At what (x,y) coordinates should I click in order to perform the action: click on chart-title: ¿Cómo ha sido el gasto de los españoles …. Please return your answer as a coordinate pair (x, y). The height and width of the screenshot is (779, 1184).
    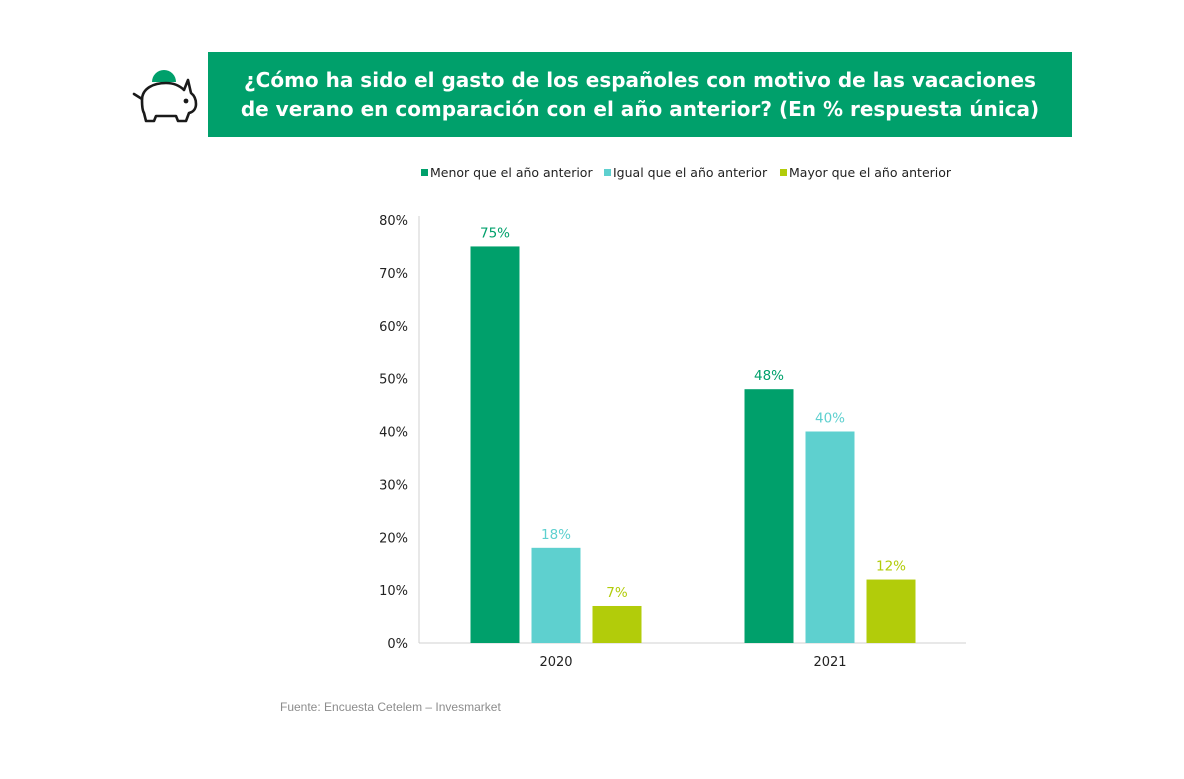
    Looking at the image, I should click on (640, 94).